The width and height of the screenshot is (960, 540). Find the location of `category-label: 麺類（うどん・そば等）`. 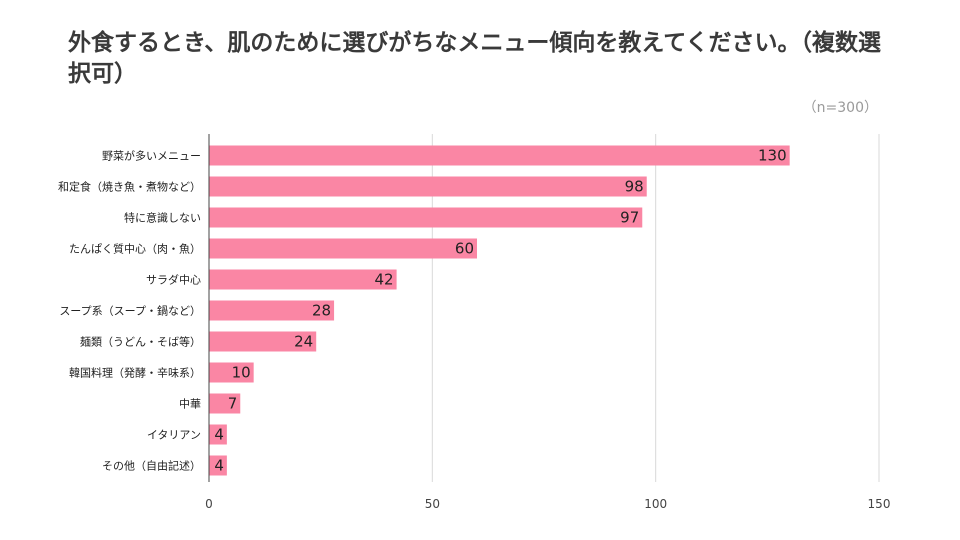

category-label: 麺類（うどん・そば等） is located at coordinates (140, 342).